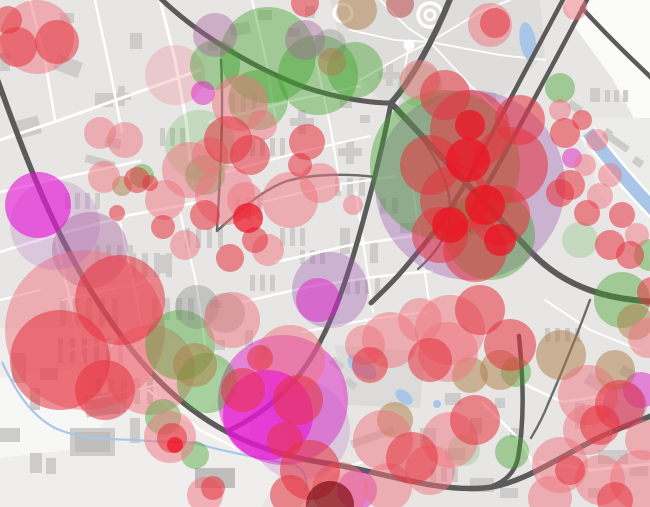 The image size is (650, 507). Describe the element at coordinates (330, 494) in the screenshot. I see `data-bubble-darkred` at that location.